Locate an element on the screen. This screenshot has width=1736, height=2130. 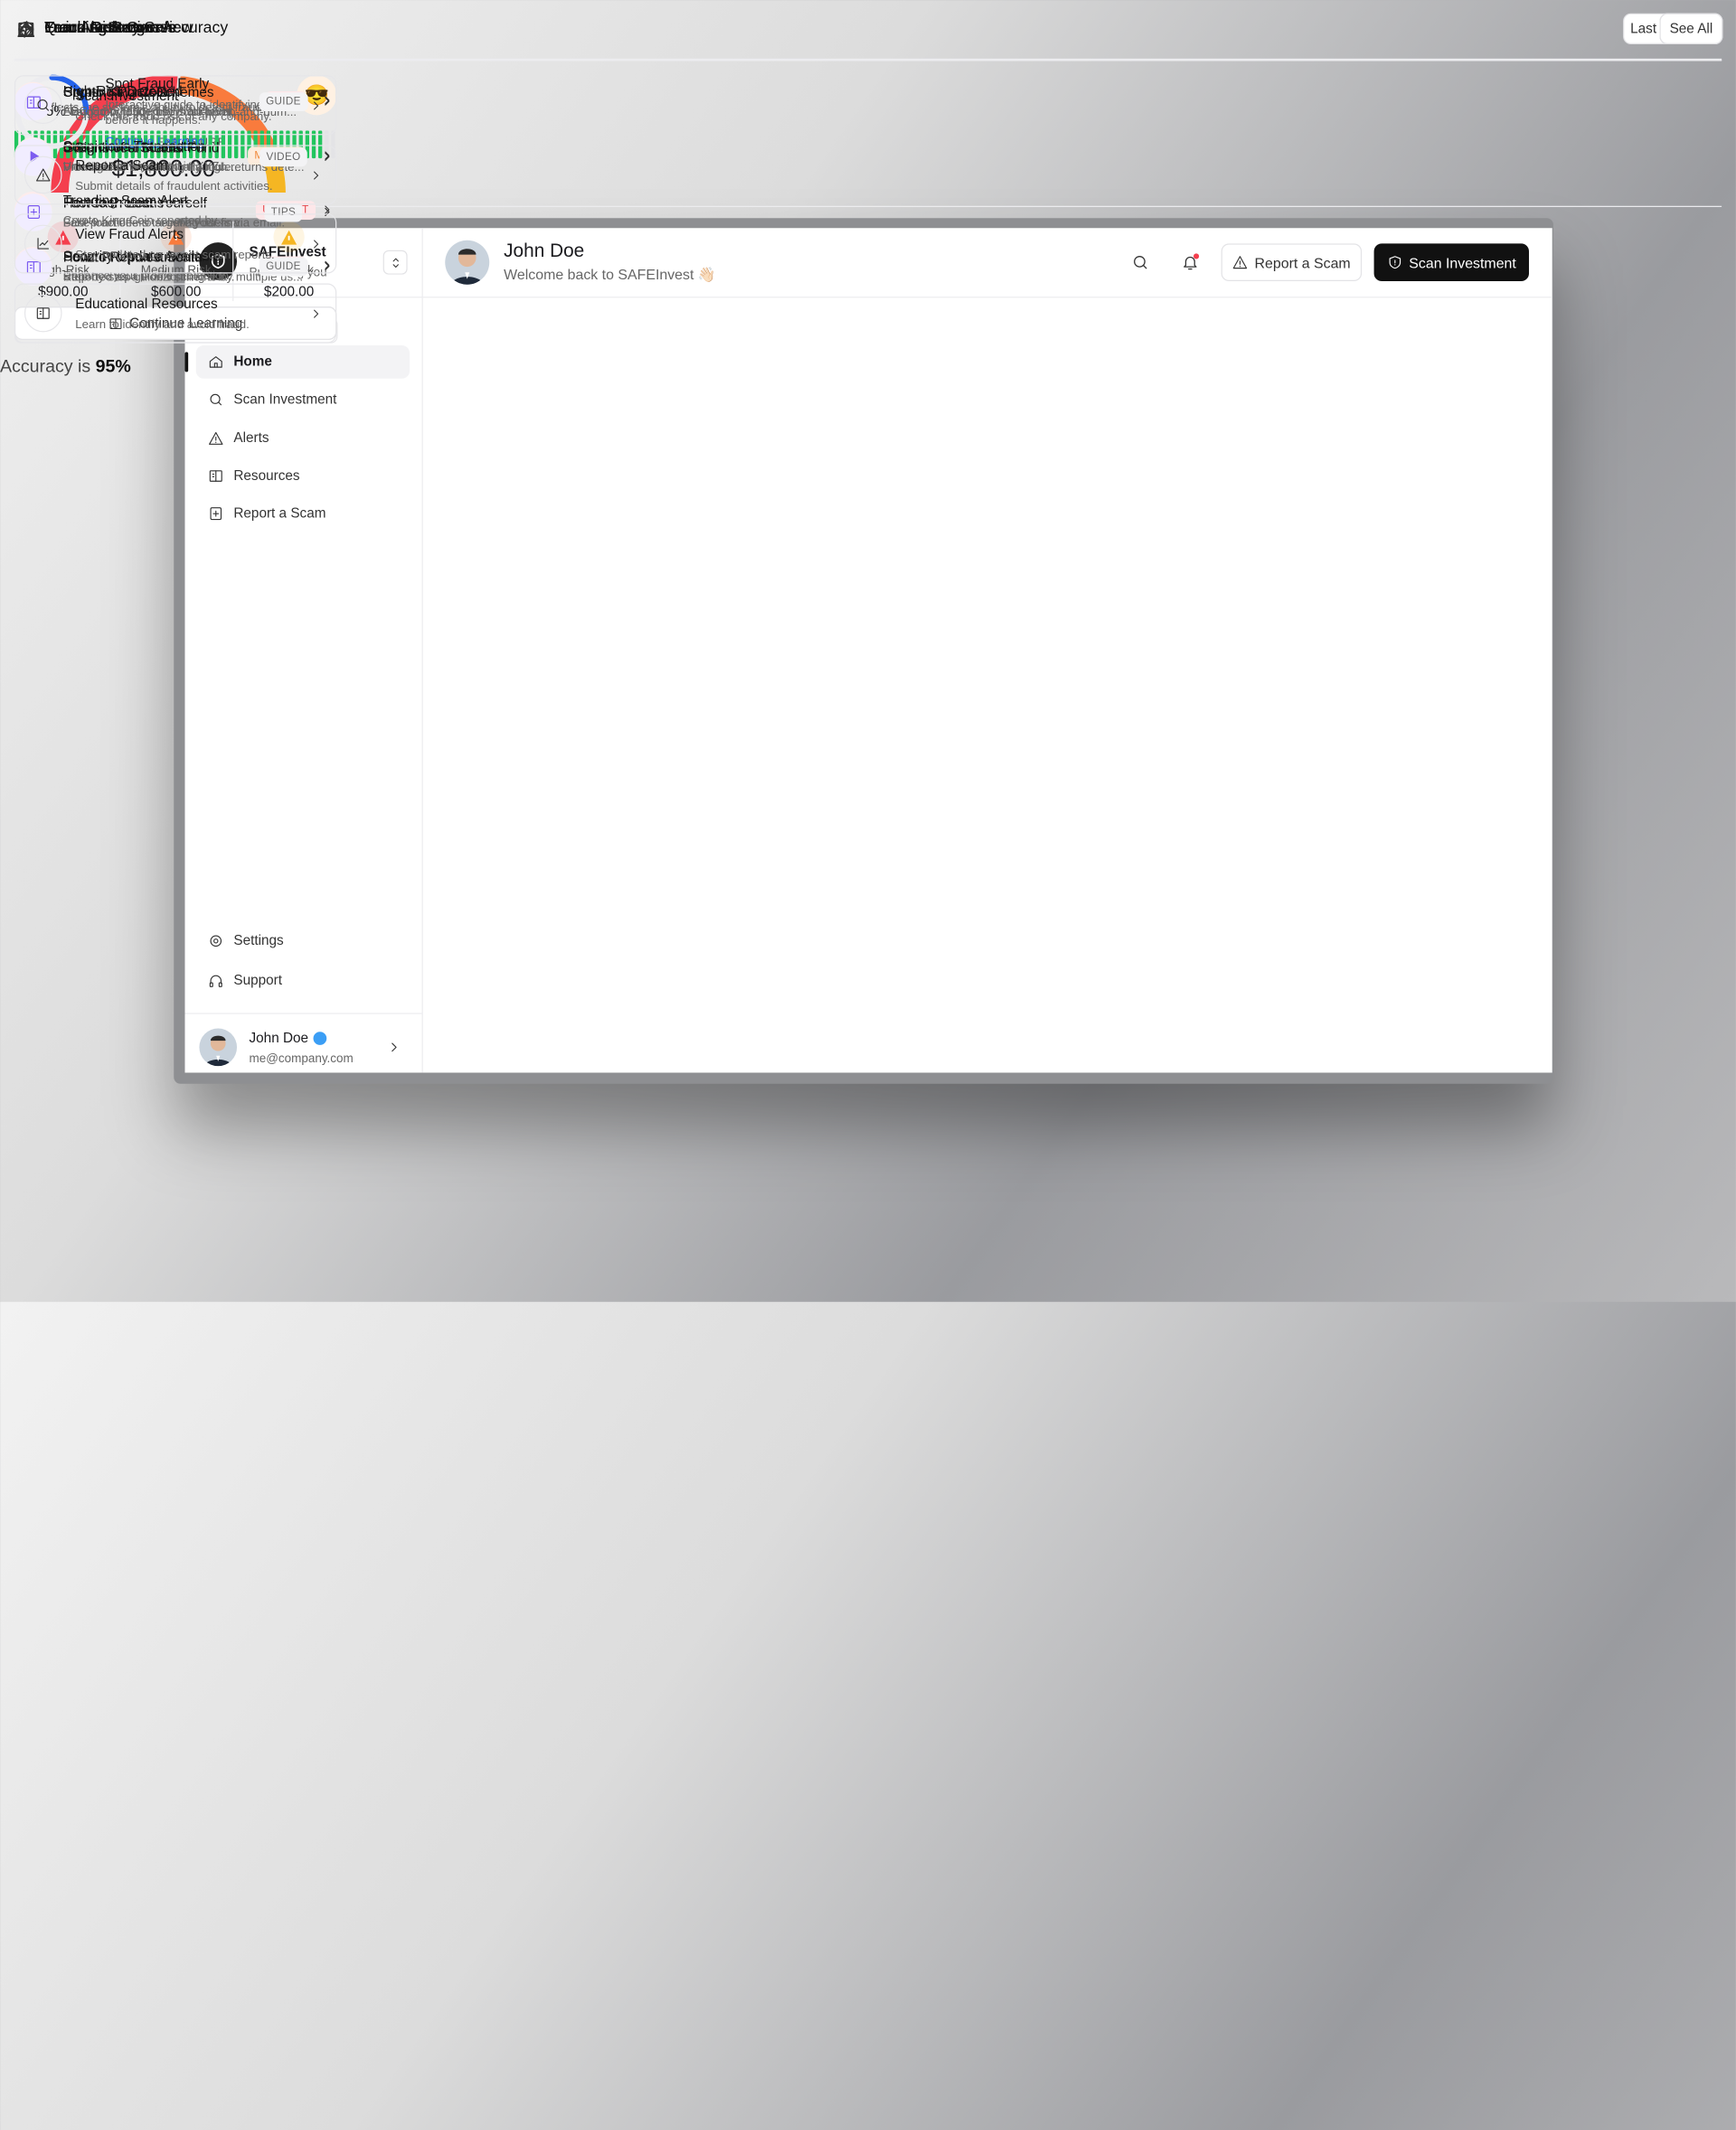
accuracy-prefix: Accuracy is is located at coordinates (46, 367).